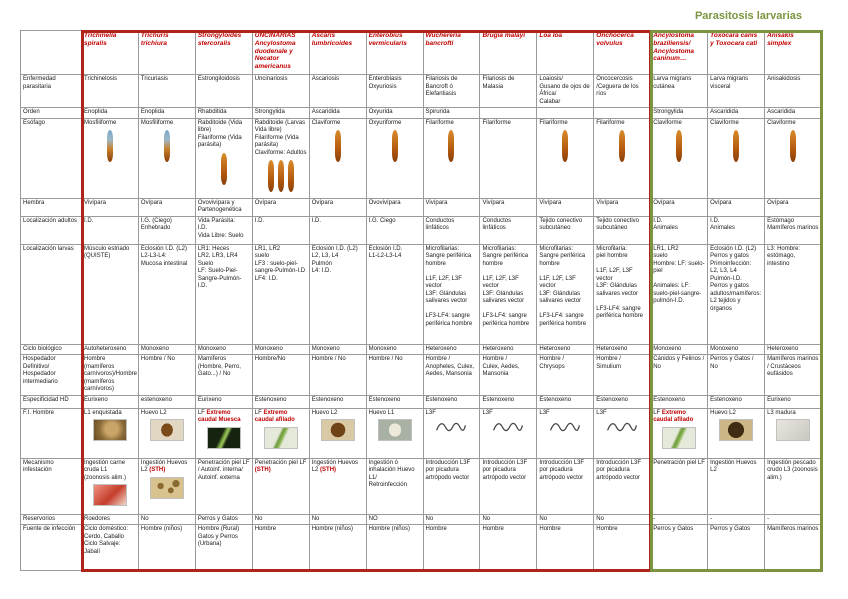 The height and width of the screenshot is (599, 848). Describe the element at coordinates (736, 486) in the screenshot. I see `table-cell: Ingestión Huevos L2` at that location.